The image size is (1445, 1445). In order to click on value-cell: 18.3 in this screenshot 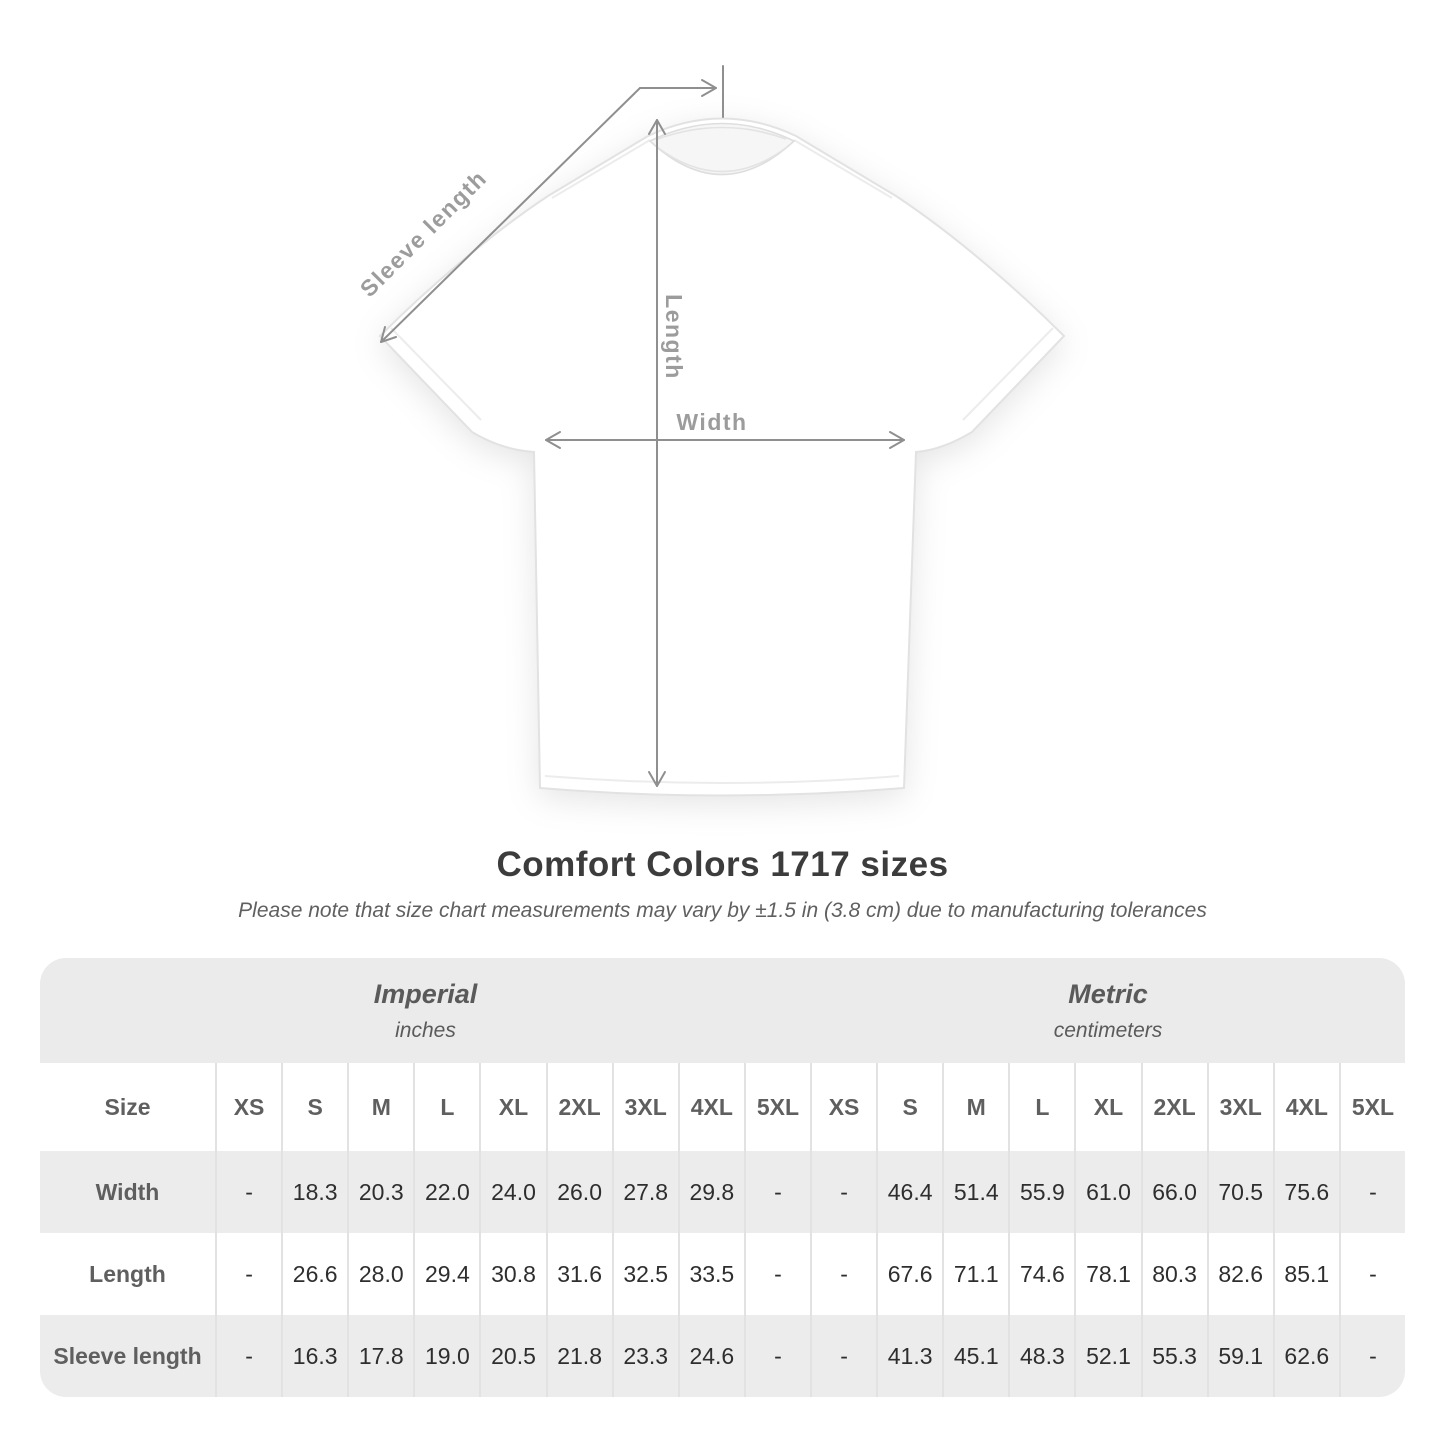, I will do `click(314, 1192)`.